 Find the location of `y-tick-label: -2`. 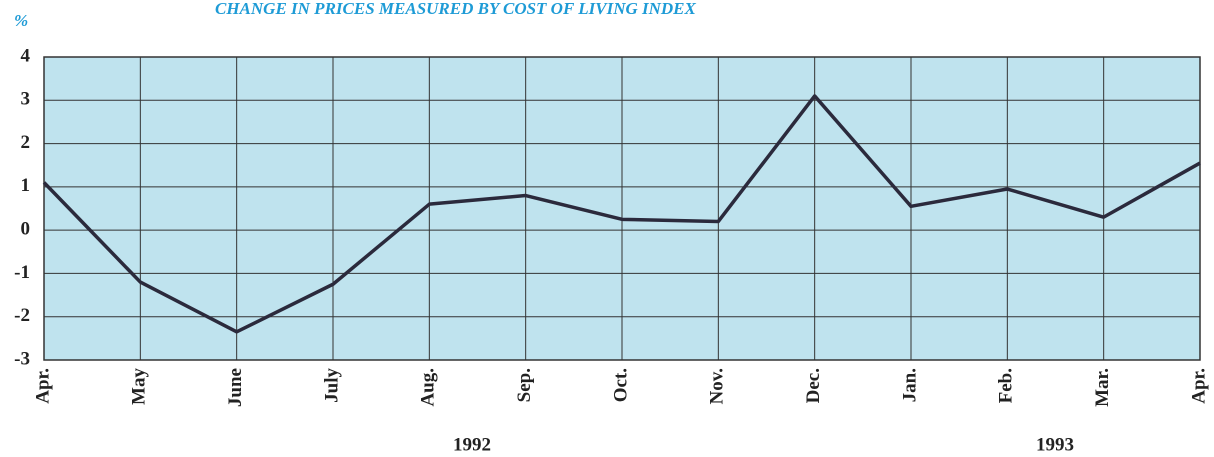

y-tick-label: -2 is located at coordinates (22, 315).